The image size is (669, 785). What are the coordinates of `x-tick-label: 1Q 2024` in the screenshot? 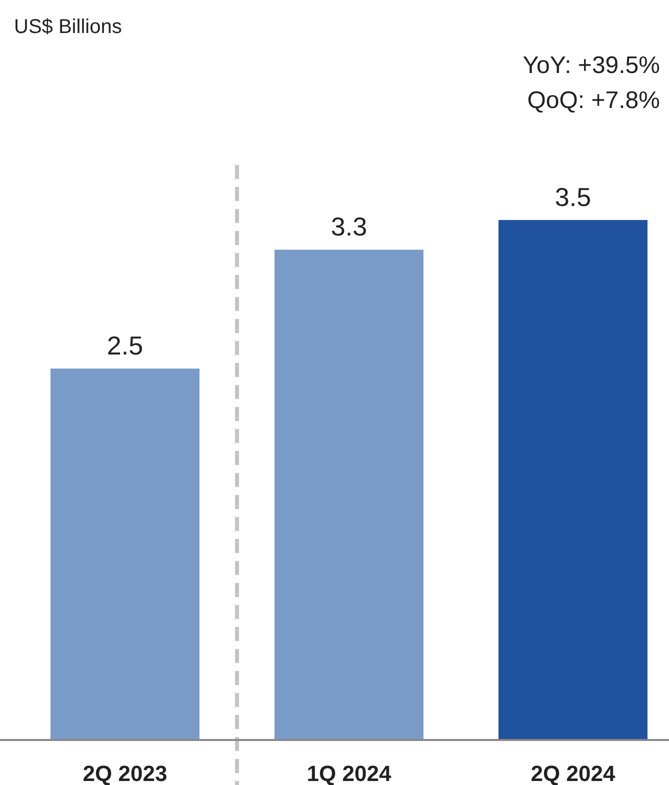 It's located at (349, 773).